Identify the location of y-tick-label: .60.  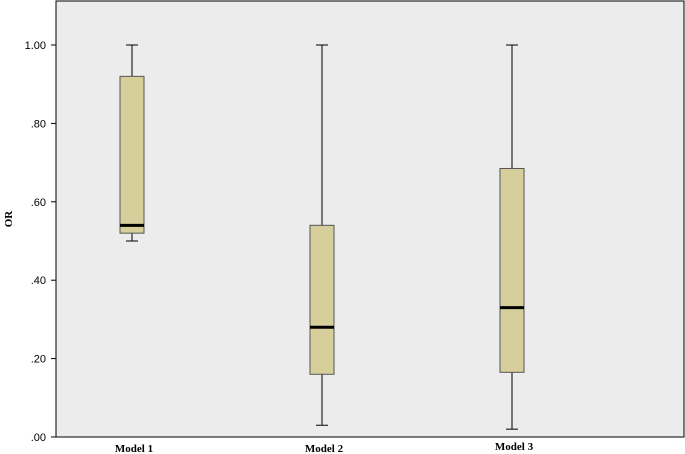
(38, 203).